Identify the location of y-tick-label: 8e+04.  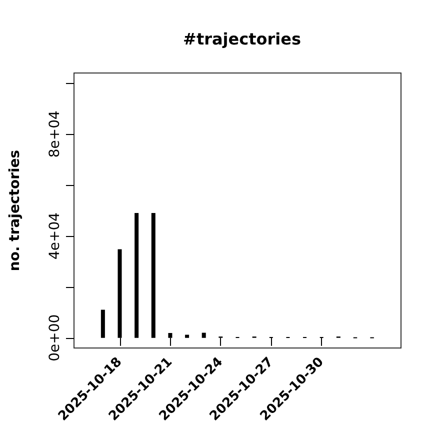
(55, 134).